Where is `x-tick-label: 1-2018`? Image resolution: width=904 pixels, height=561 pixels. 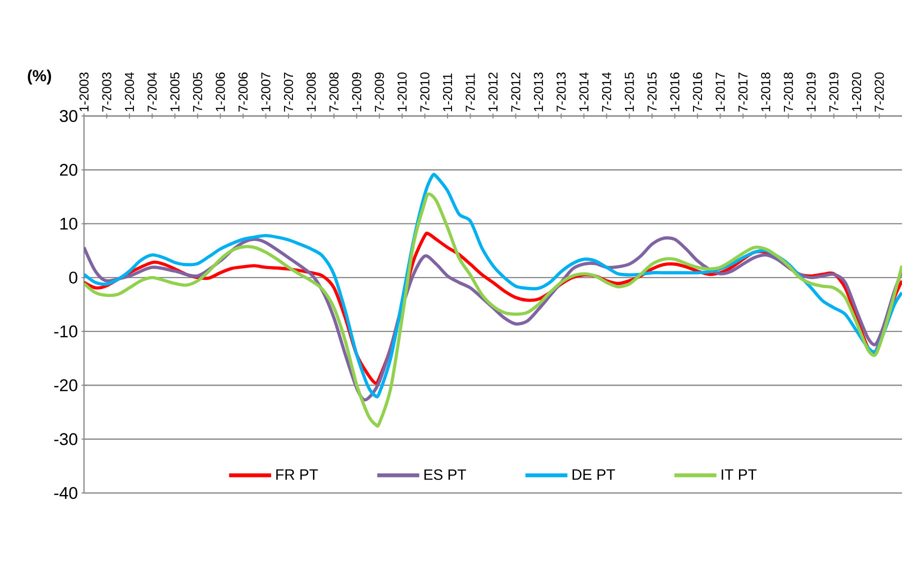 x-tick-label: 1-2018 is located at coordinates (765, 92).